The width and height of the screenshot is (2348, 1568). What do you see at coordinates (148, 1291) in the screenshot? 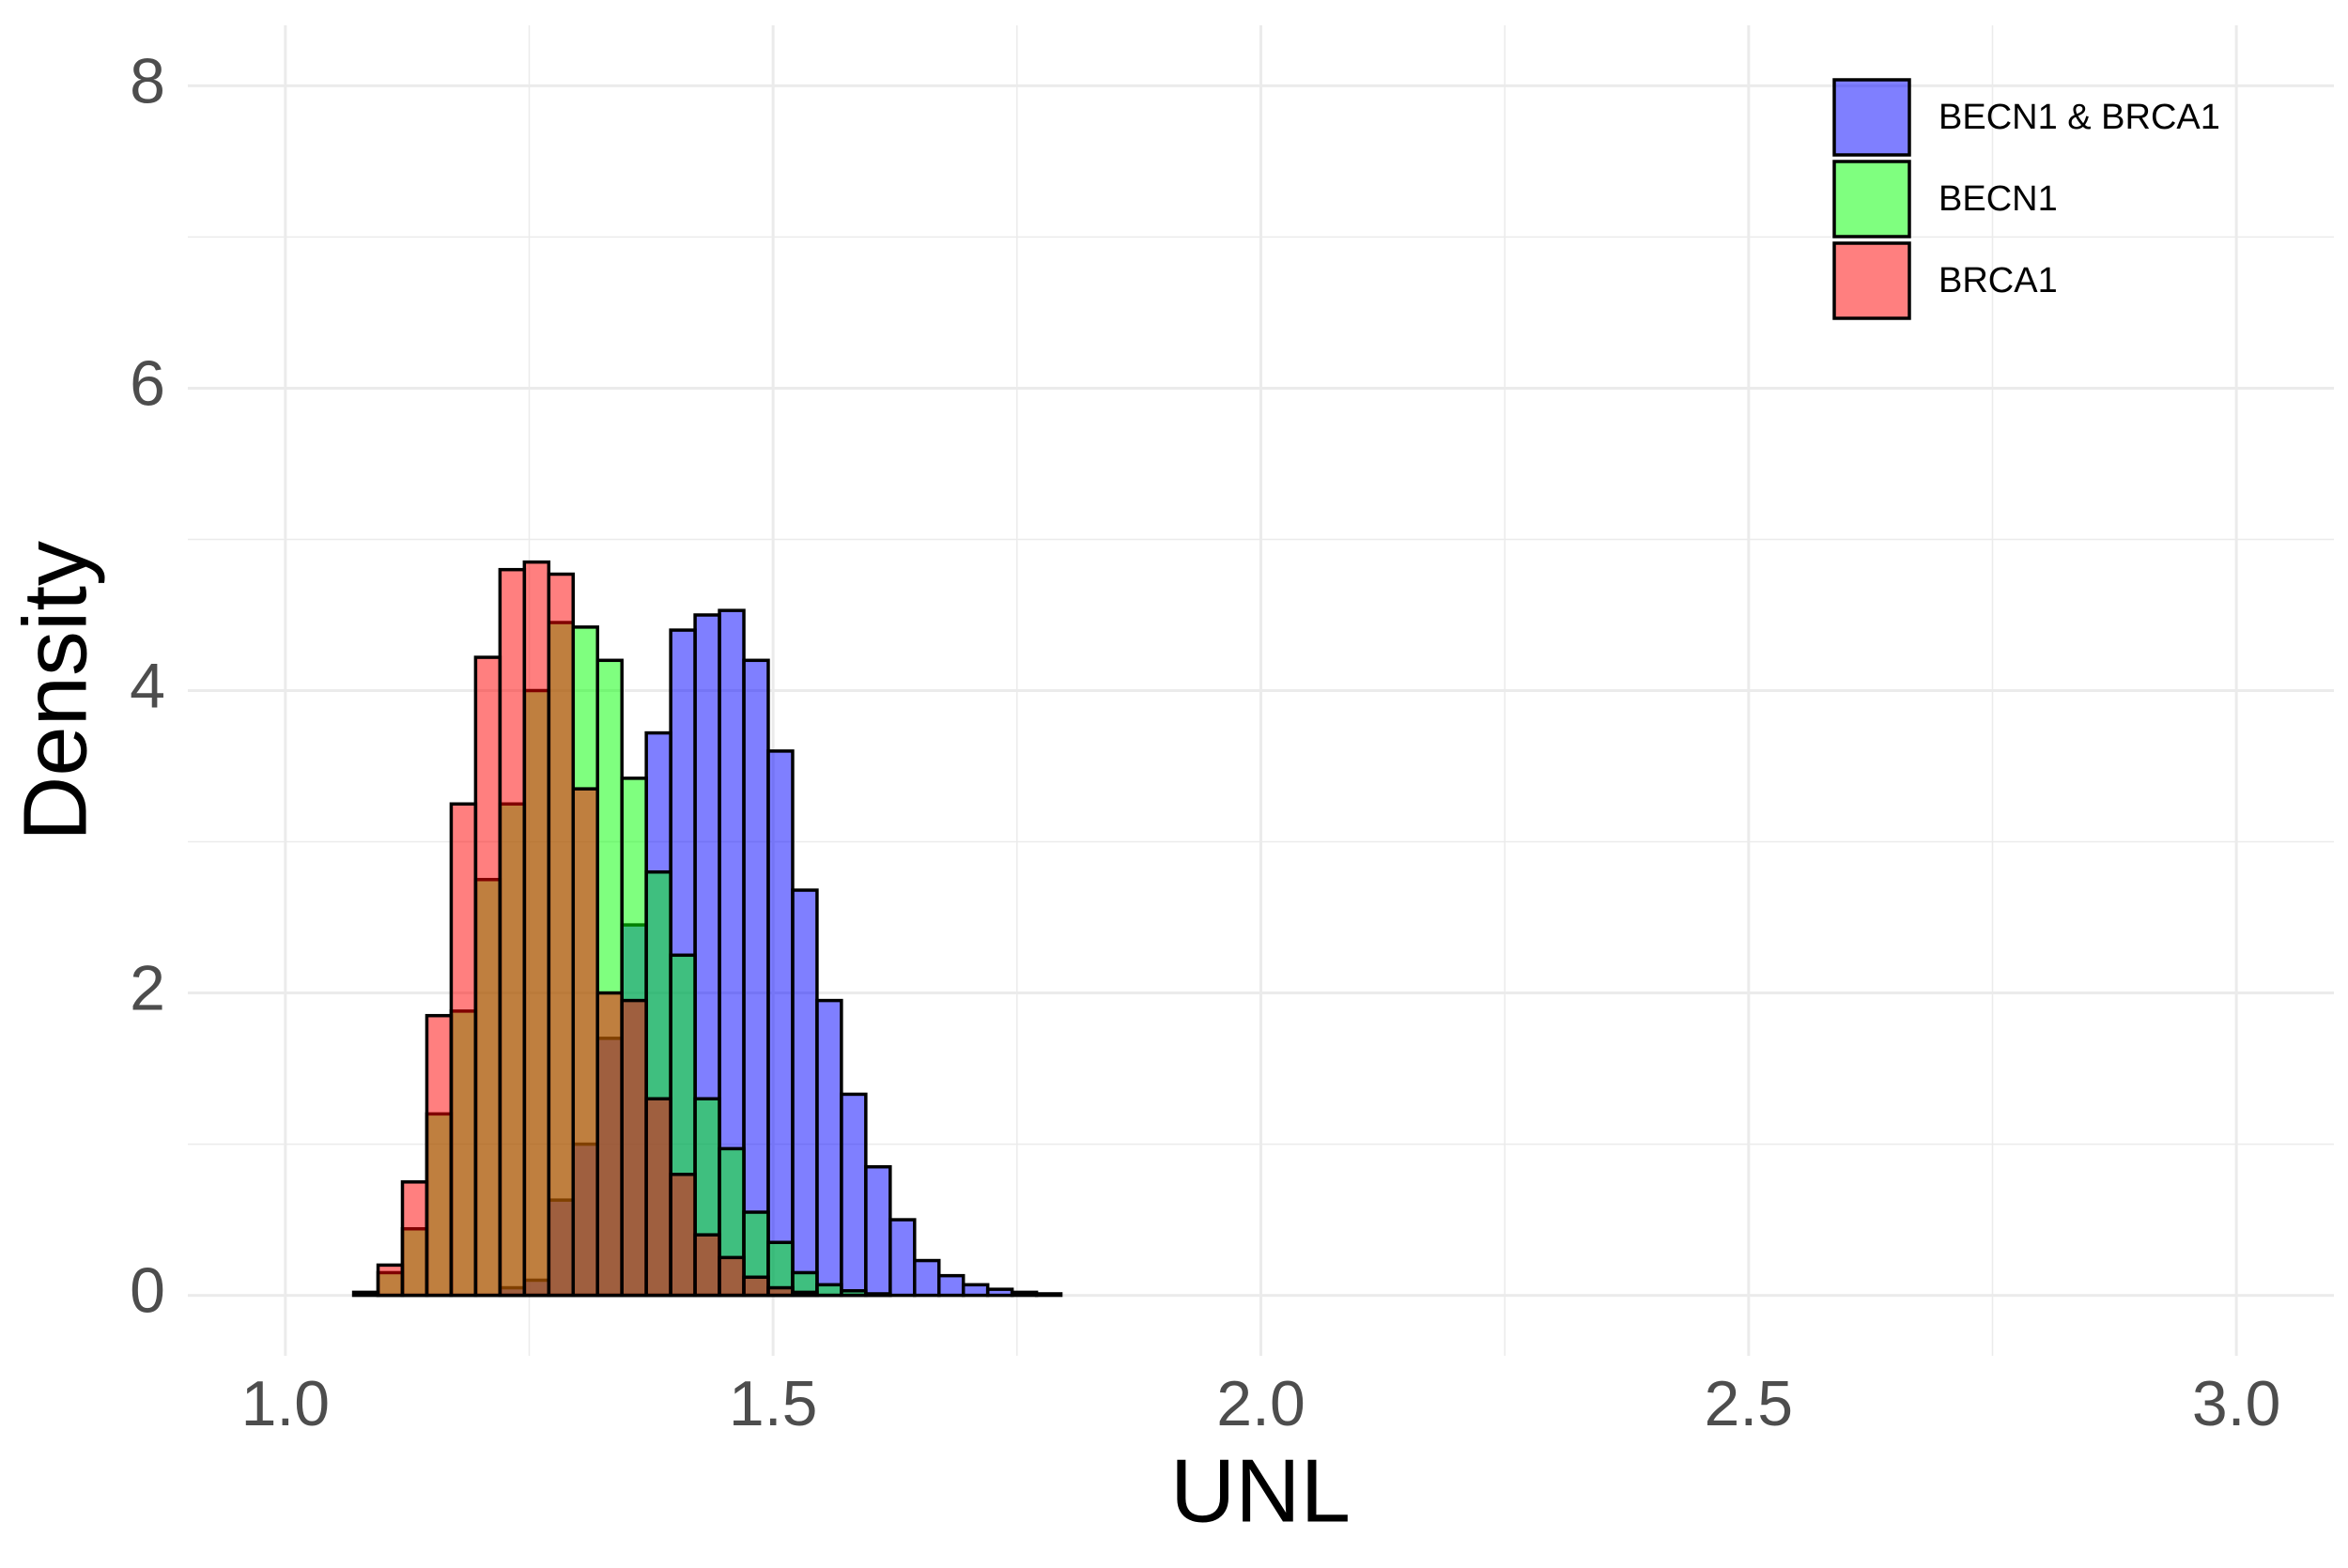
I see `y-tick-label: 0` at bounding box center [148, 1291].